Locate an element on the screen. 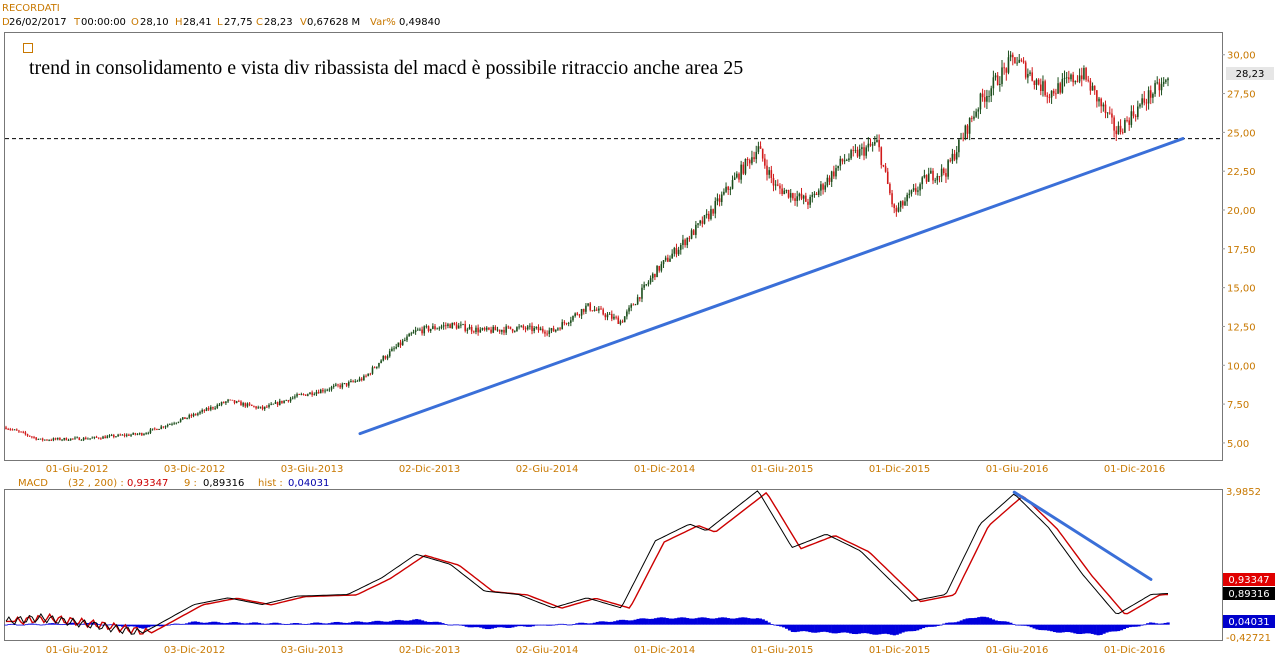  low-key: L is located at coordinates (220, 22).